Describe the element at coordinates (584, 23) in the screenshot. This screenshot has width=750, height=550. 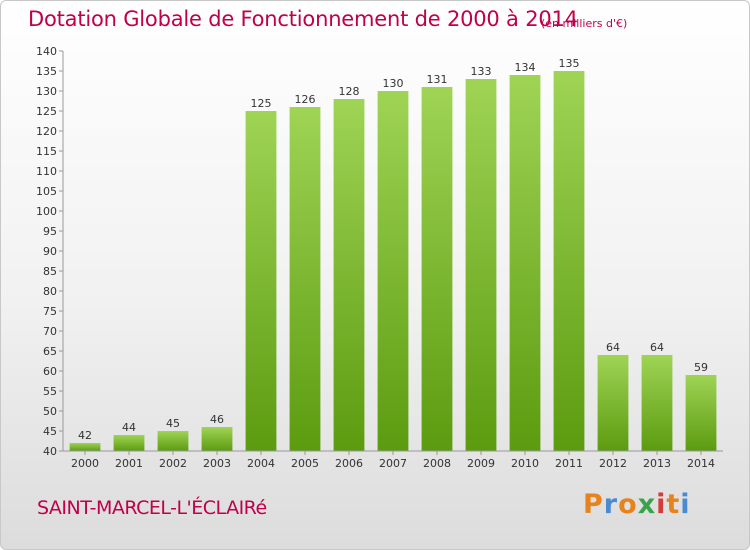
I see `chart-subtitle: (en milliers d'€)` at that location.